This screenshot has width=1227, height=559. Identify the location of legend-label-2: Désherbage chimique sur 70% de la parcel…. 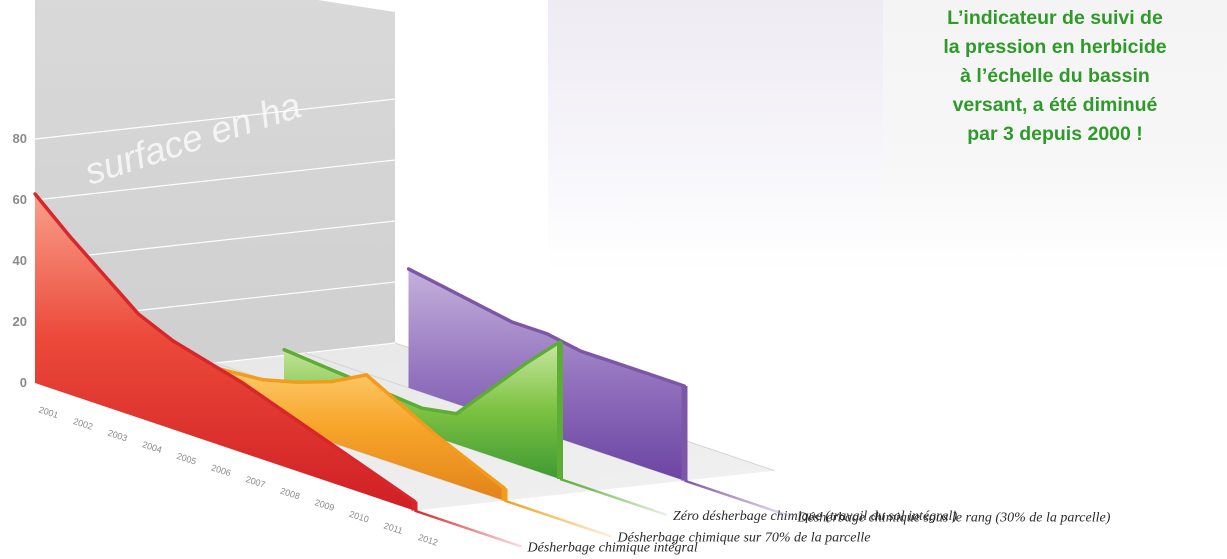
(744, 538).